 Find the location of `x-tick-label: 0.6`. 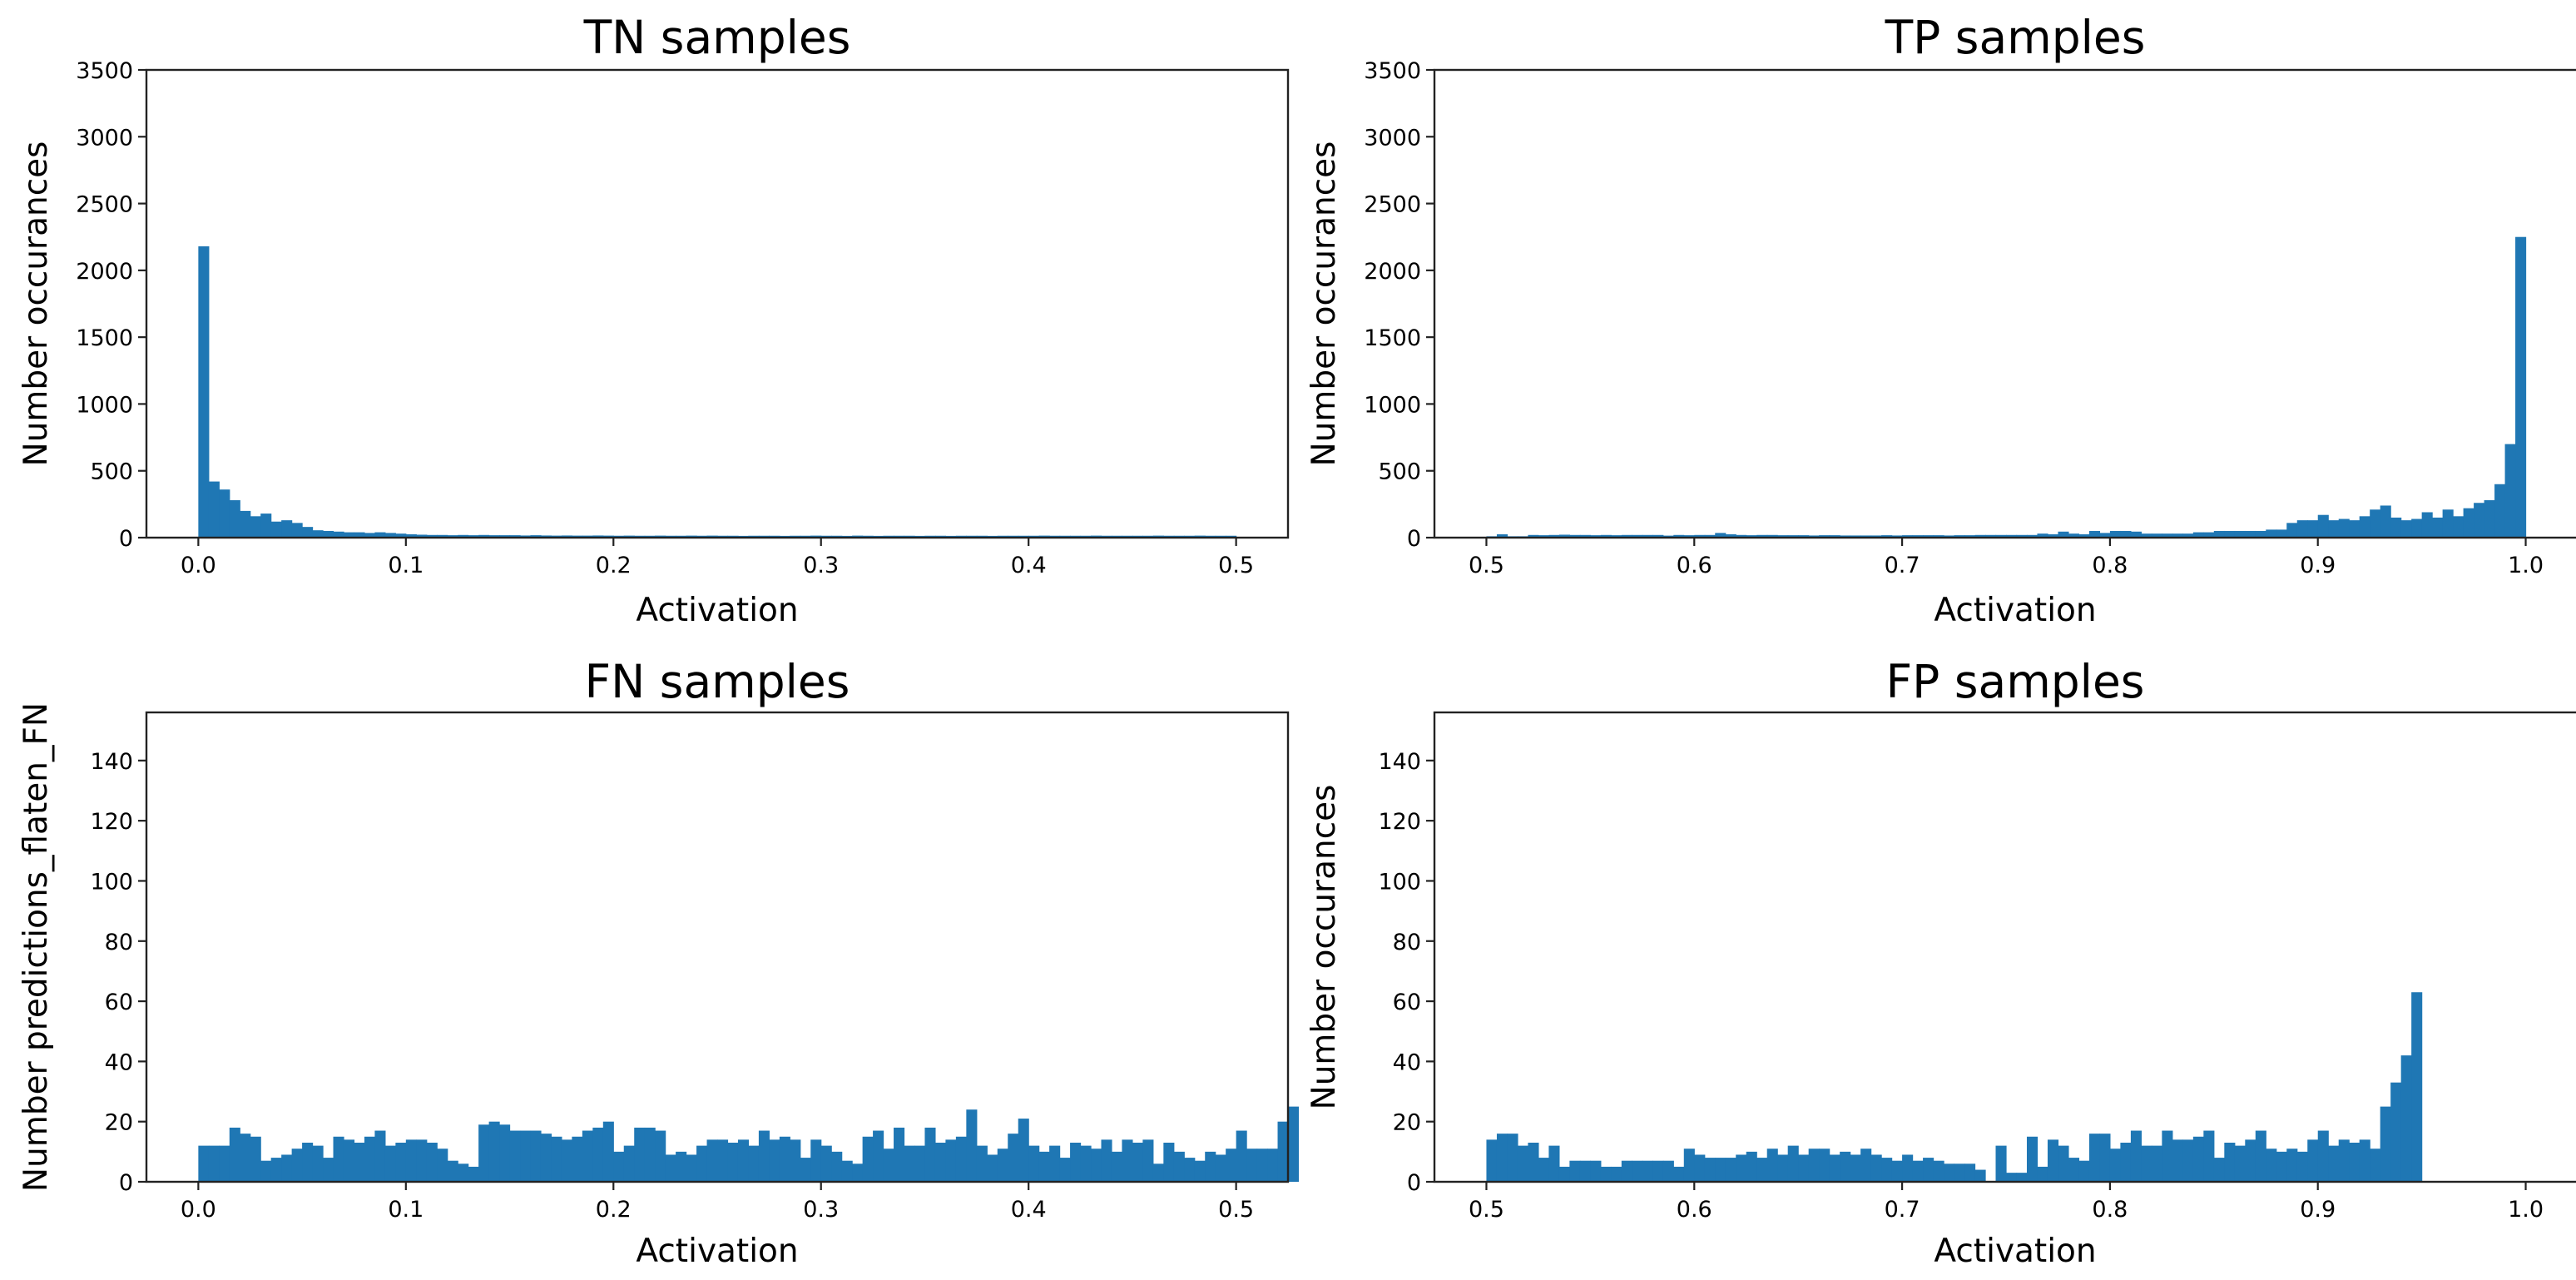

x-tick-label: 0.6 is located at coordinates (1694, 1210).